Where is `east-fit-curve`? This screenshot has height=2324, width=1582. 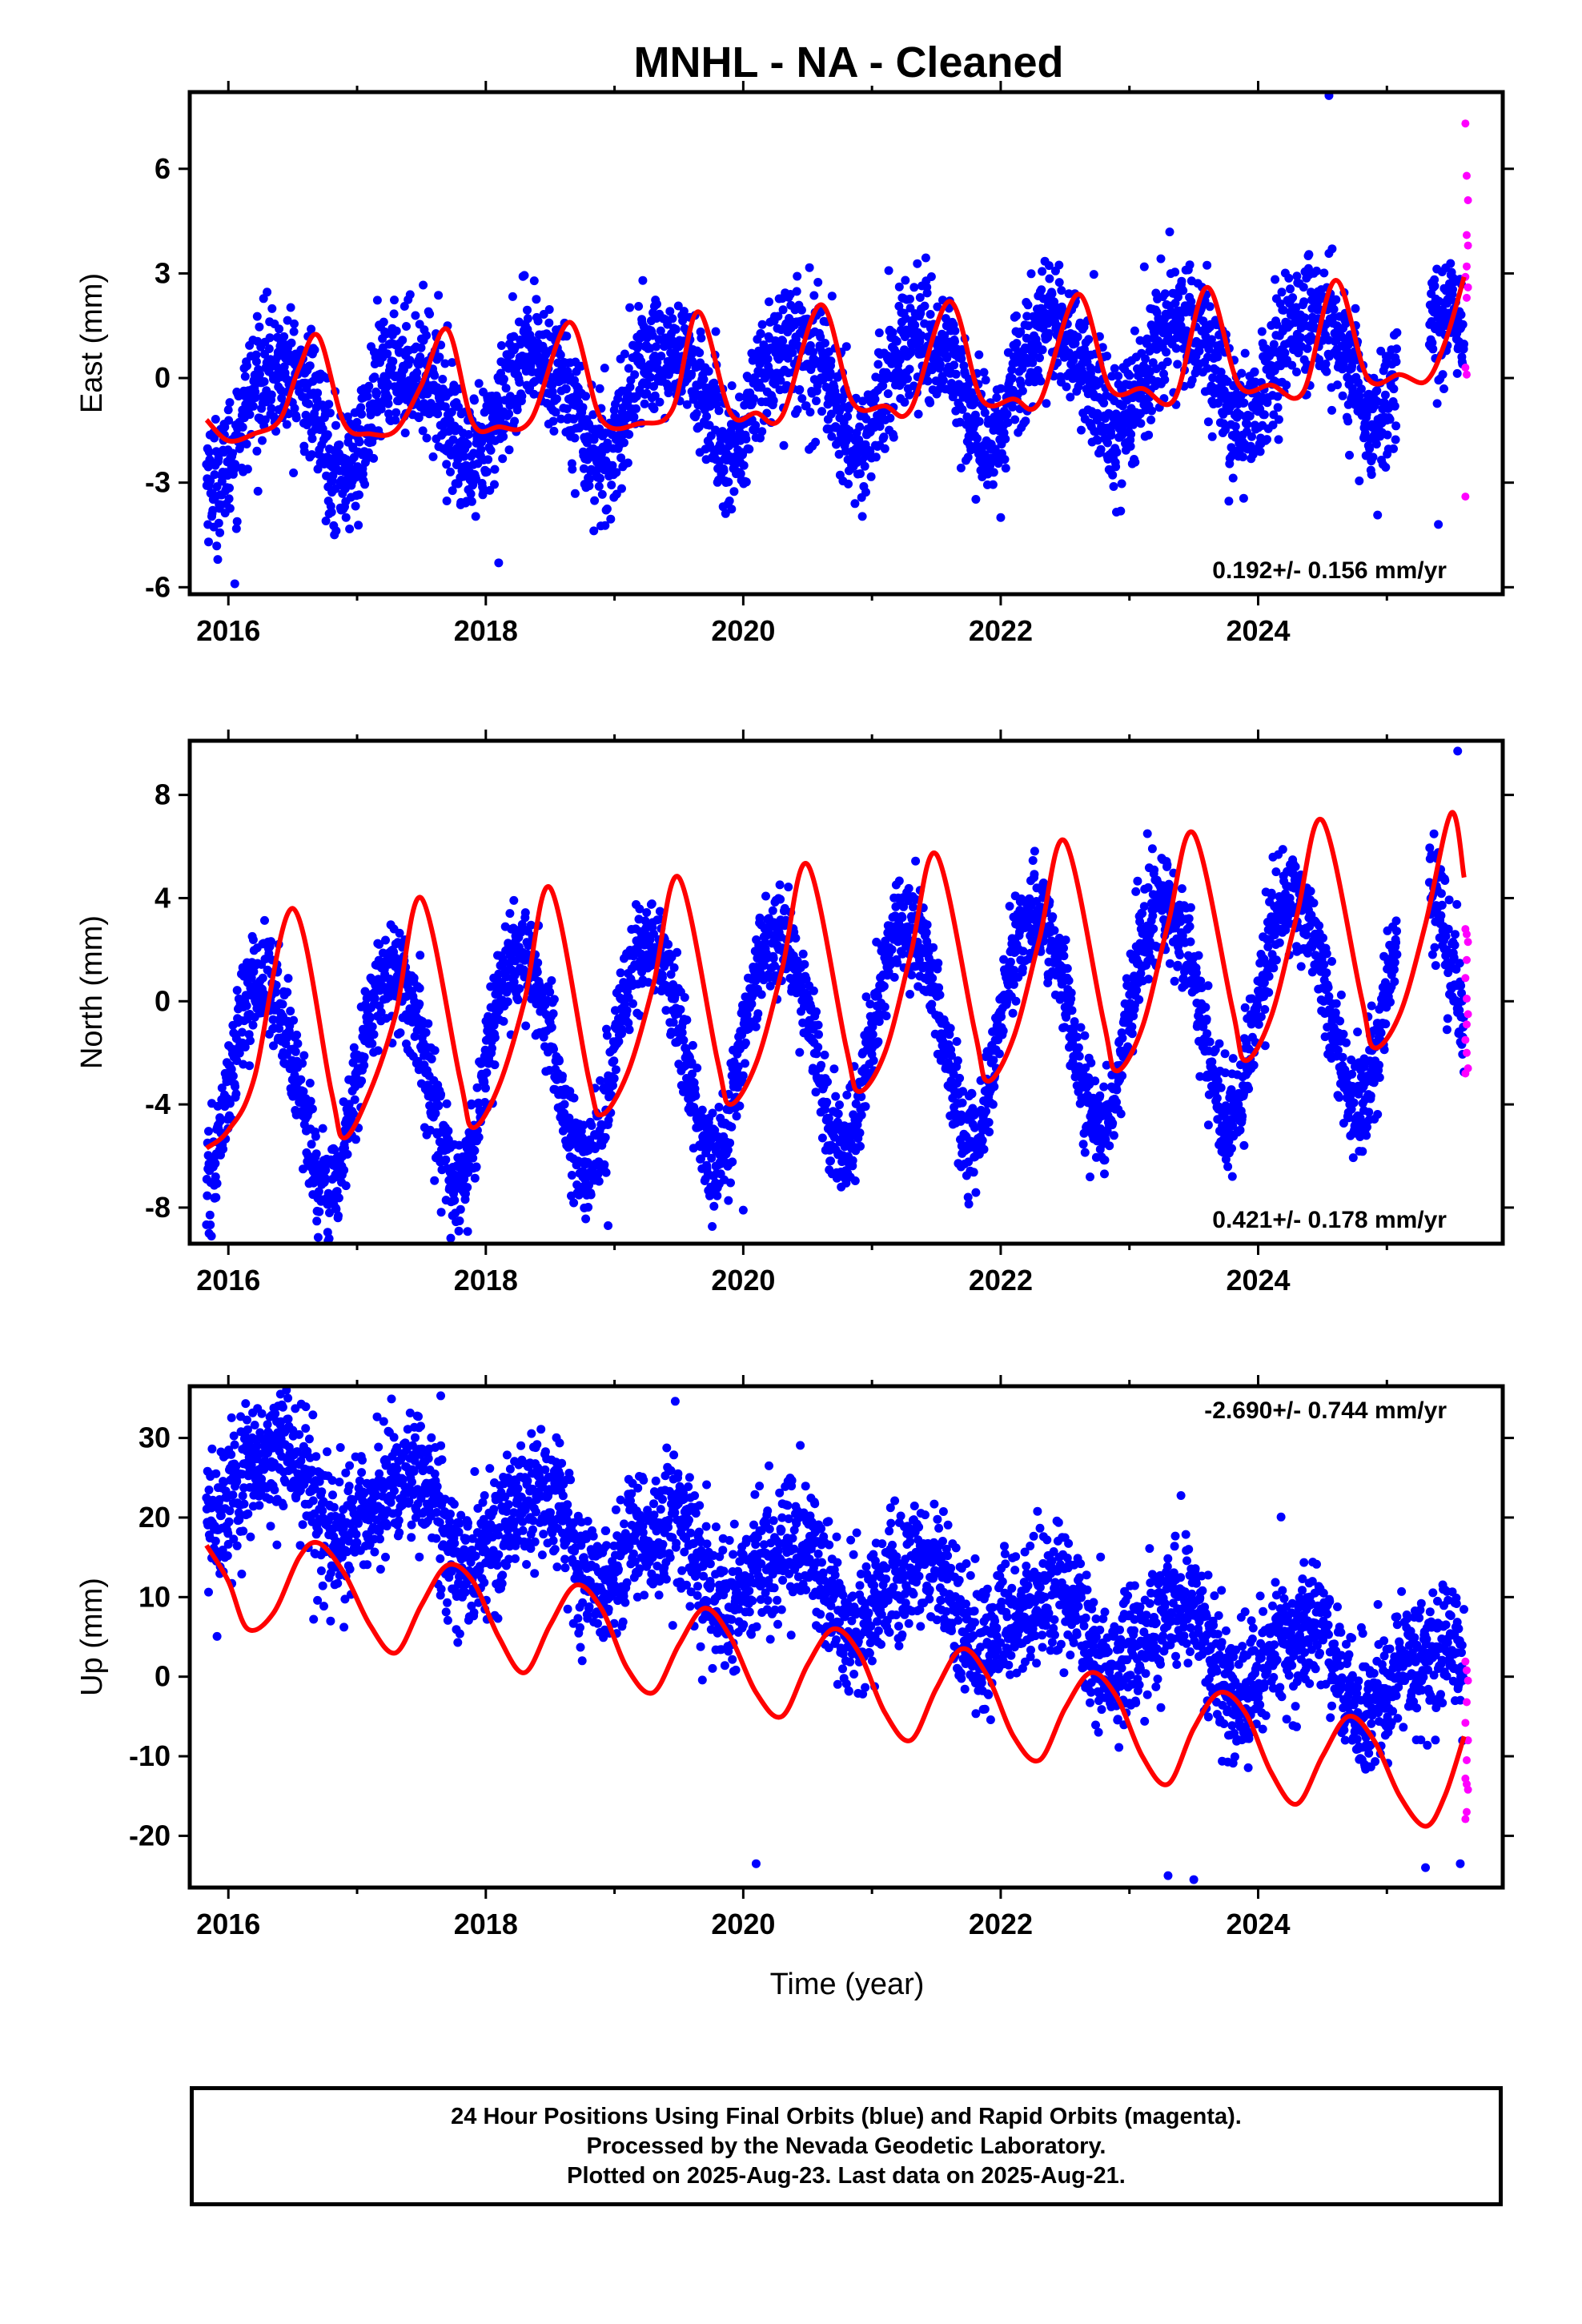 east-fit-curve is located at coordinates (836, 359).